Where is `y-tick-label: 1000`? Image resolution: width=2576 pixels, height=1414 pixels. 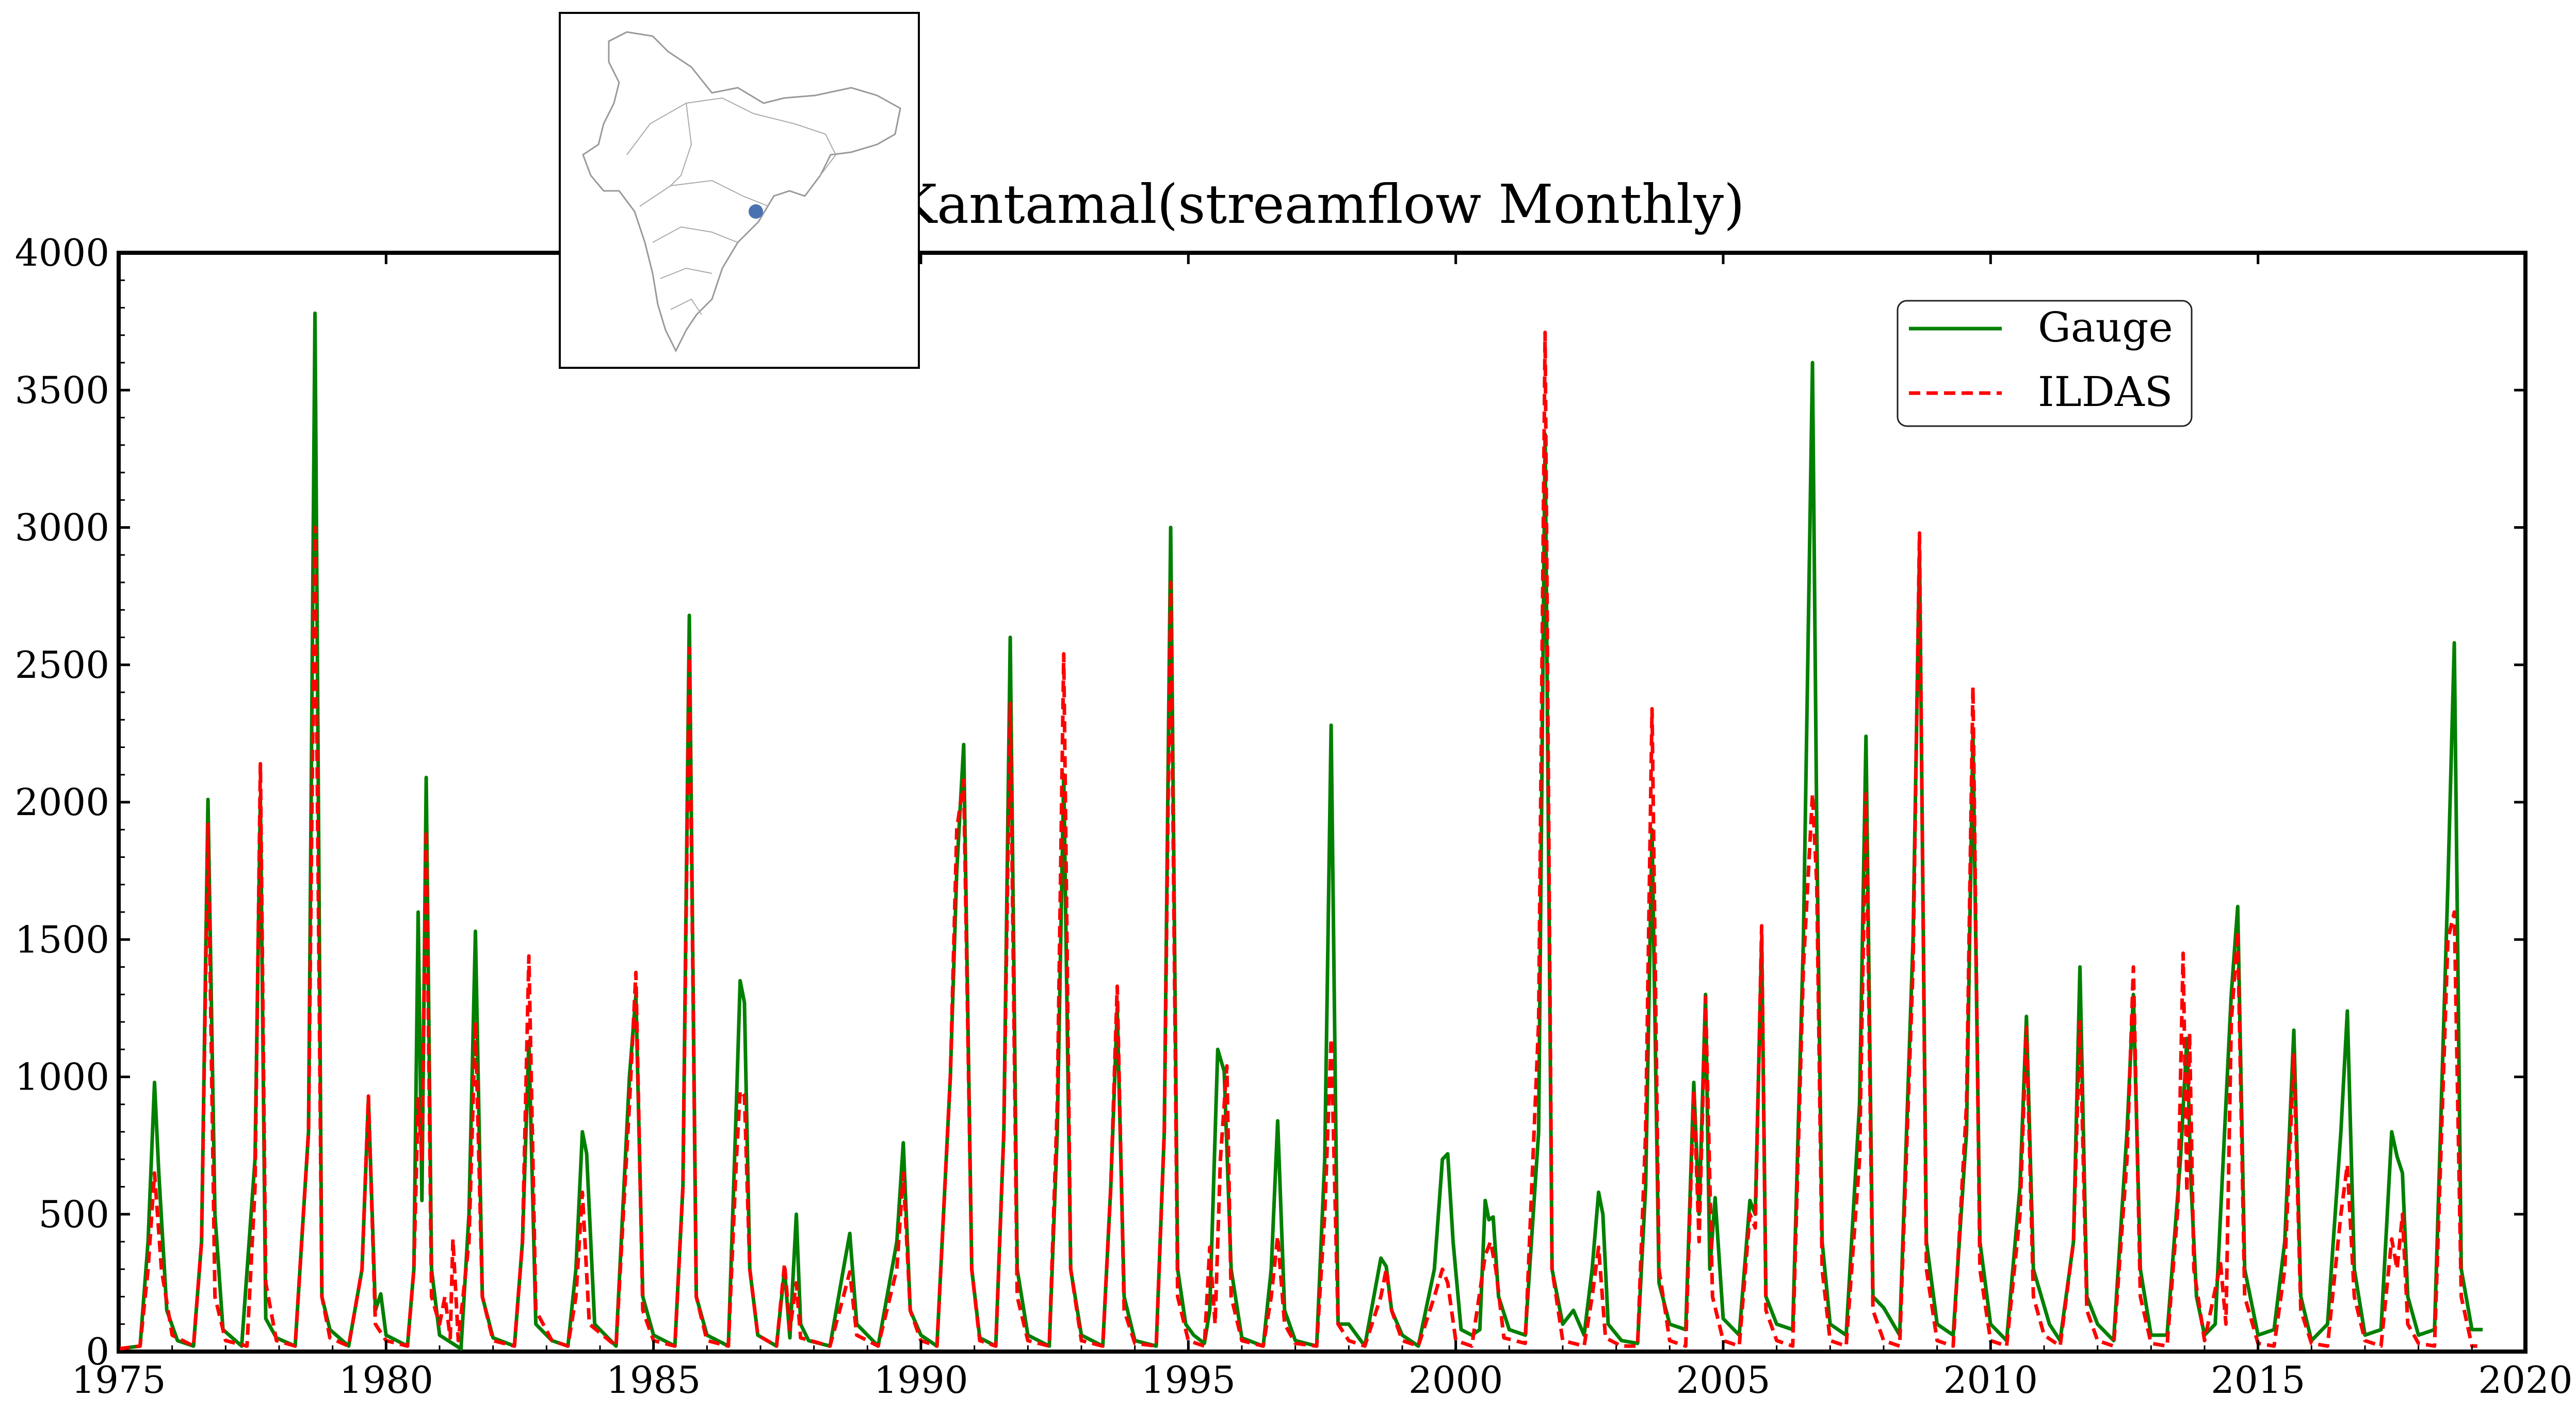
y-tick-label: 1000 is located at coordinates (62, 1077).